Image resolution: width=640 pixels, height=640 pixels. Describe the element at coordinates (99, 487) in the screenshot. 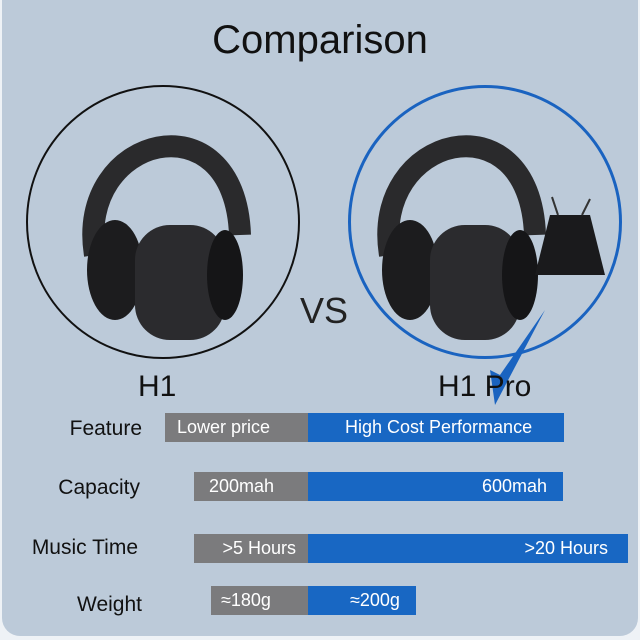

I see `row-label-capacity: Capacity` at that location.